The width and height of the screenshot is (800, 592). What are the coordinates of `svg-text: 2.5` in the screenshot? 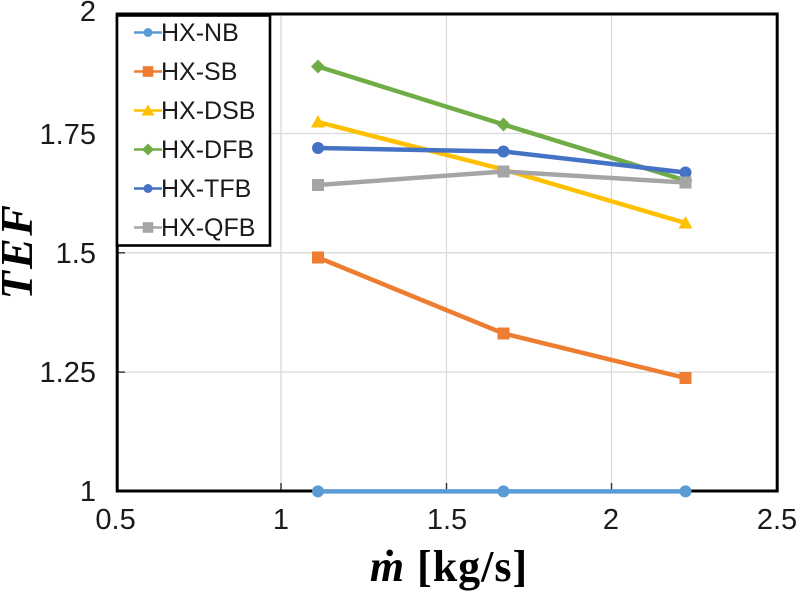 It's located at (777, 520).